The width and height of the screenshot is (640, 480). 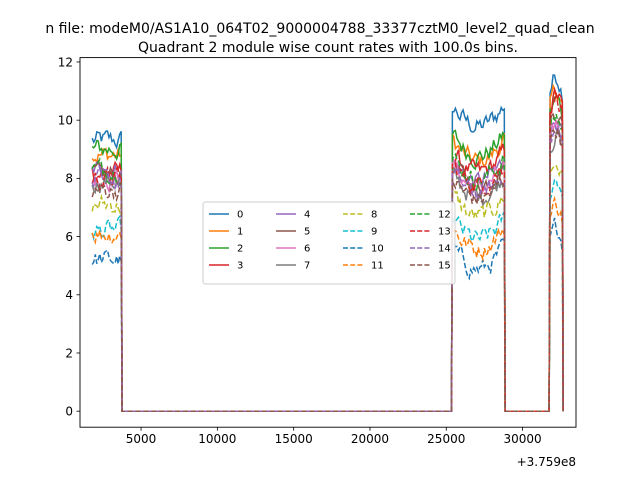 What do you see at coordinates (370, 439) in the screenshot?
I see `x-tick-label: 20000` at bounding box center [370, 439].